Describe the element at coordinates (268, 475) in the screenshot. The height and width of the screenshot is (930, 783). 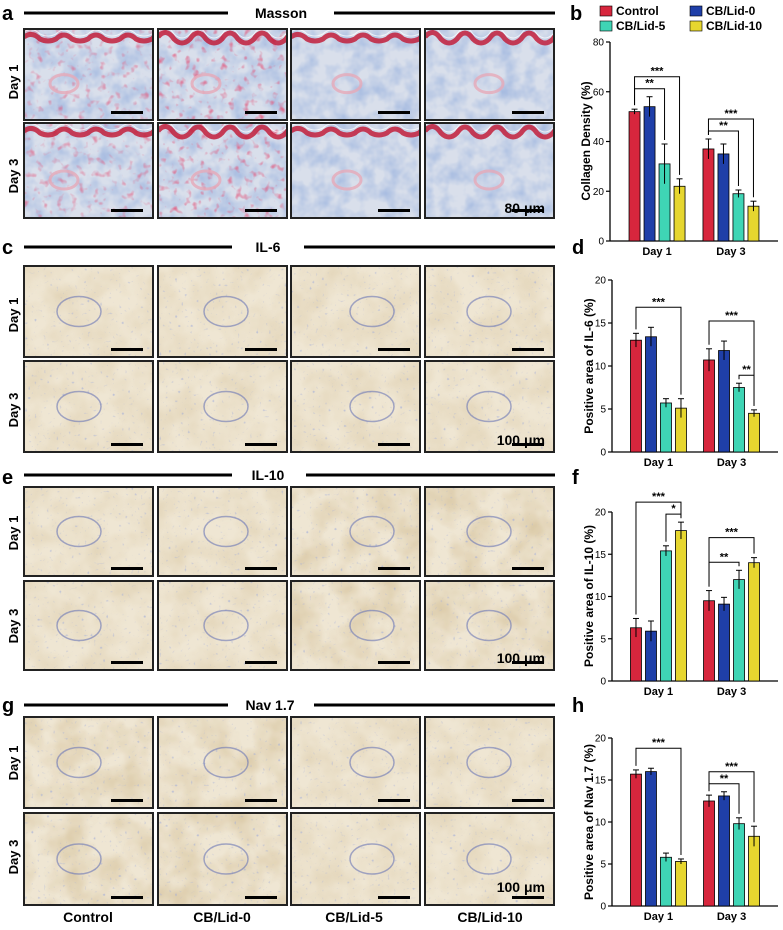
I see `section-title-il10: IL-10` at that location.